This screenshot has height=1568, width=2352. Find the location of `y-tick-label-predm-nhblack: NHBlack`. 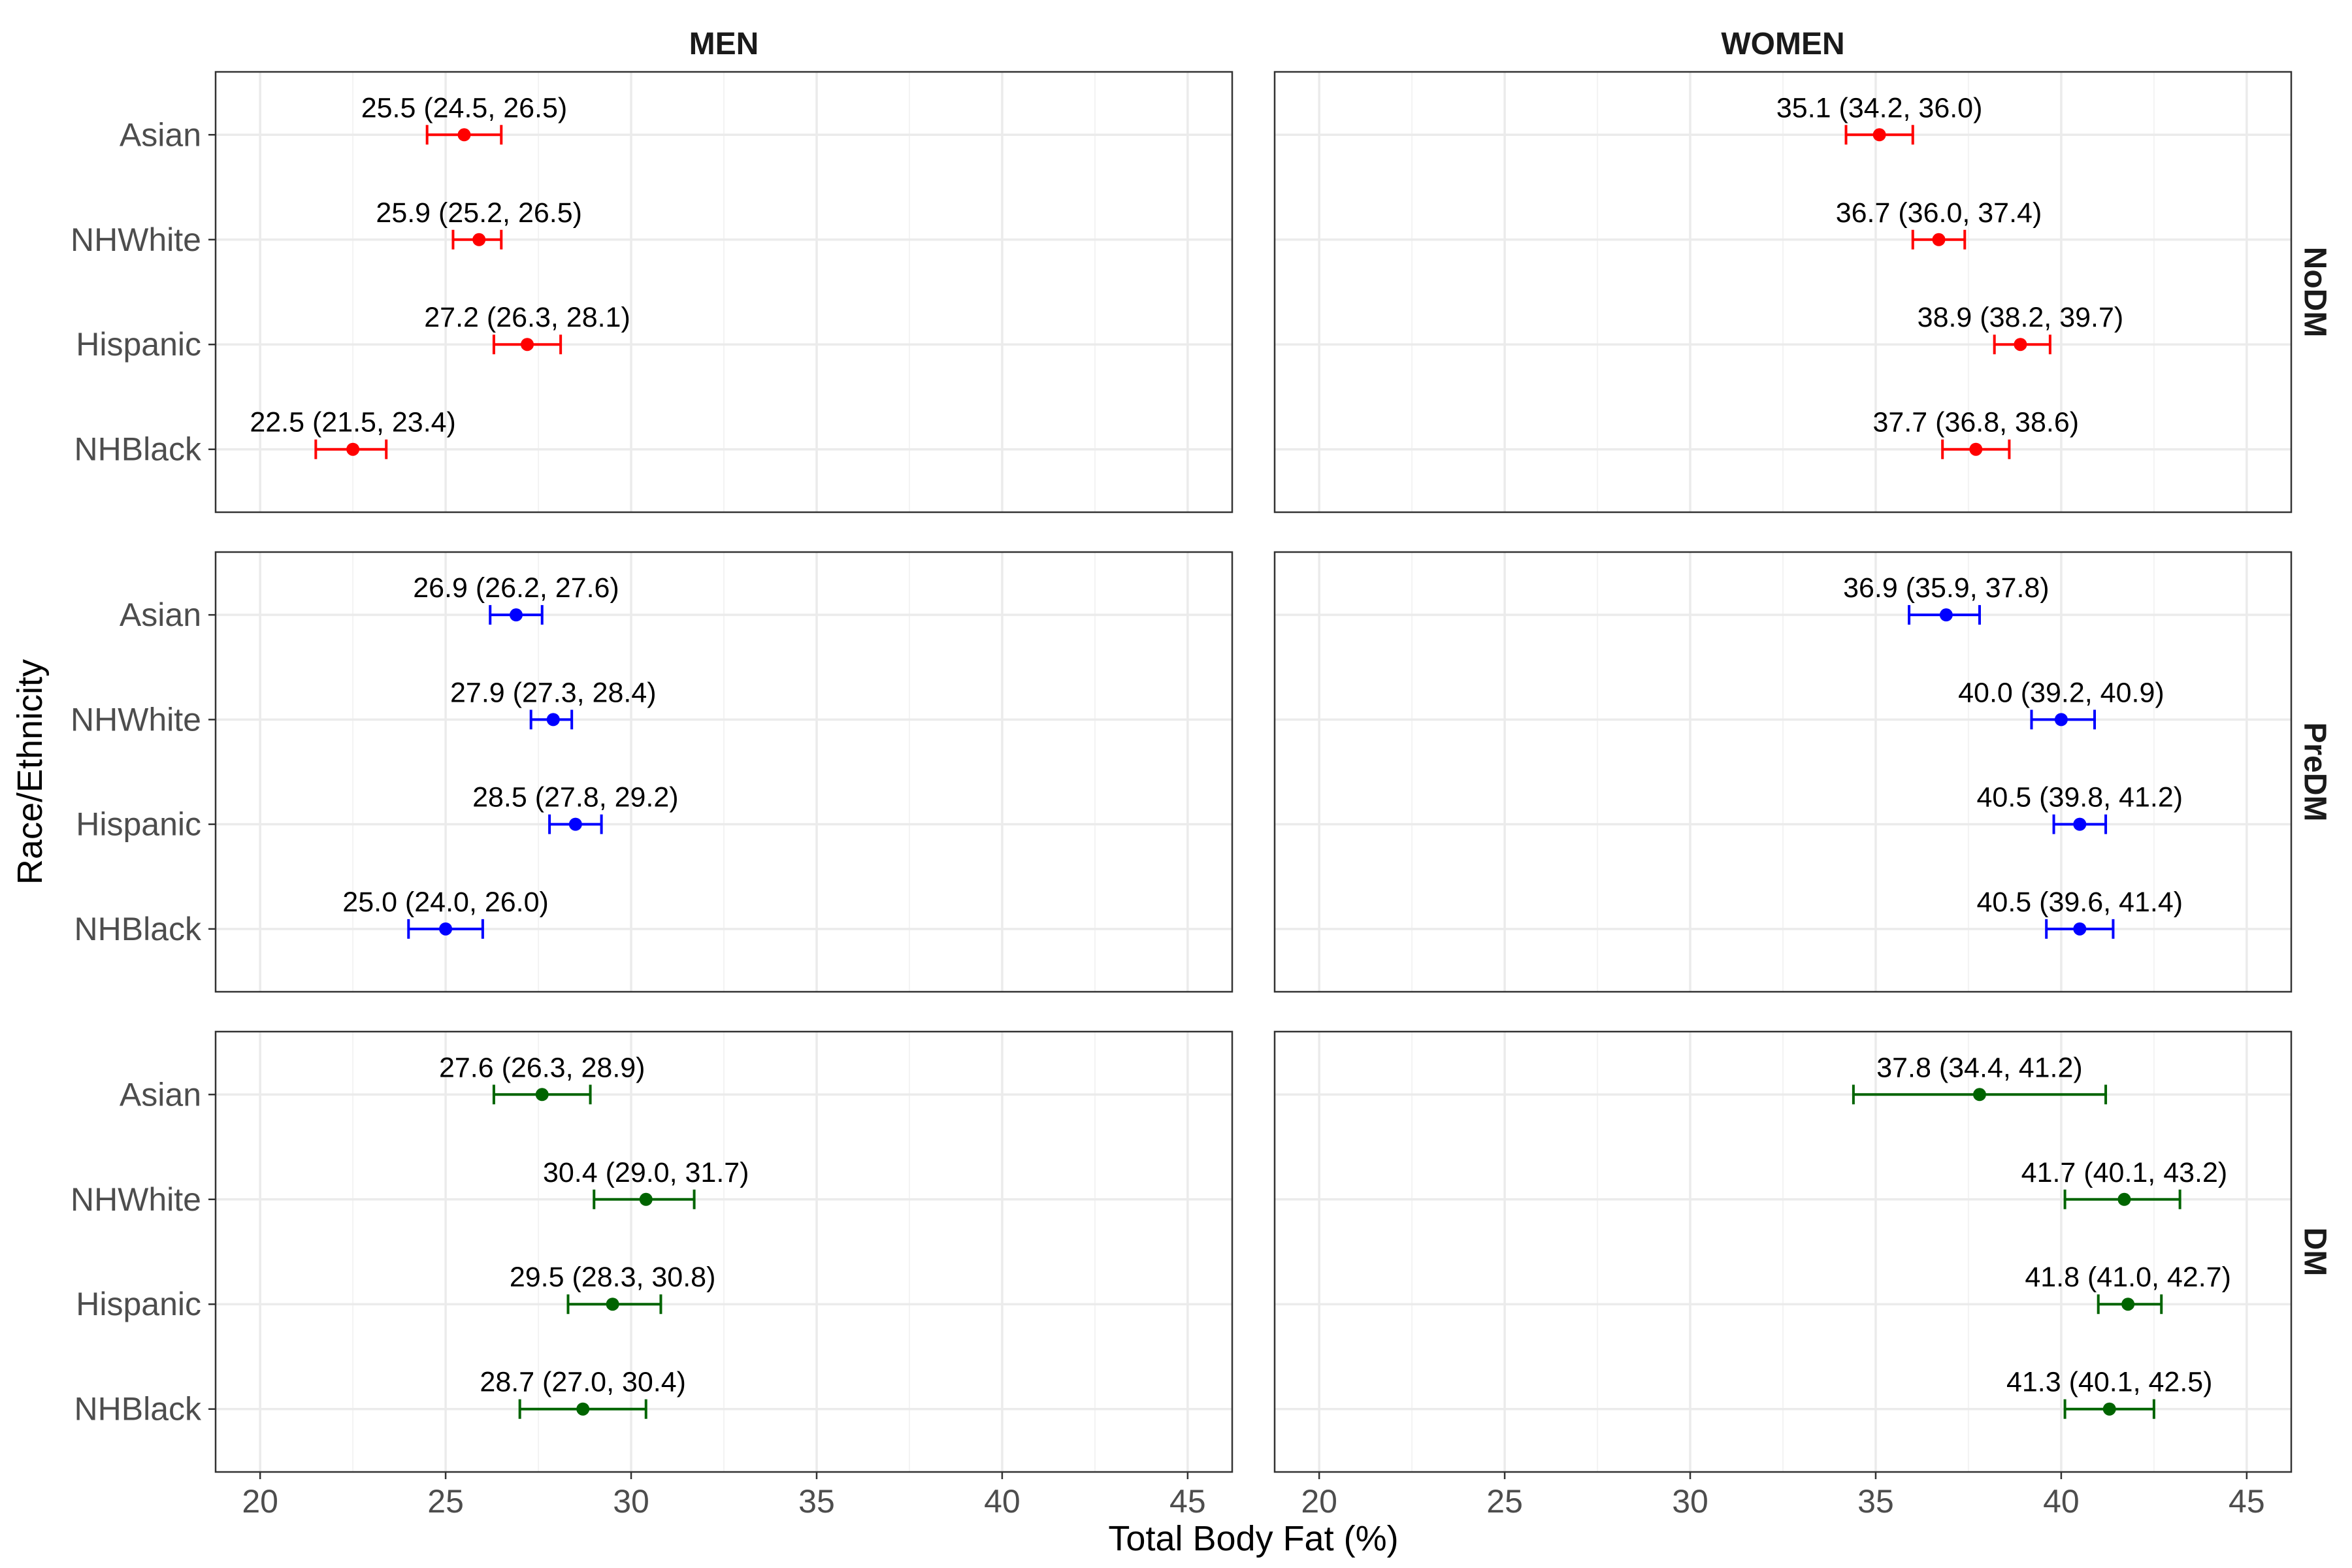

y-tick-label-predm-nhblack: NHBlack is located at coordinates (138, 929).